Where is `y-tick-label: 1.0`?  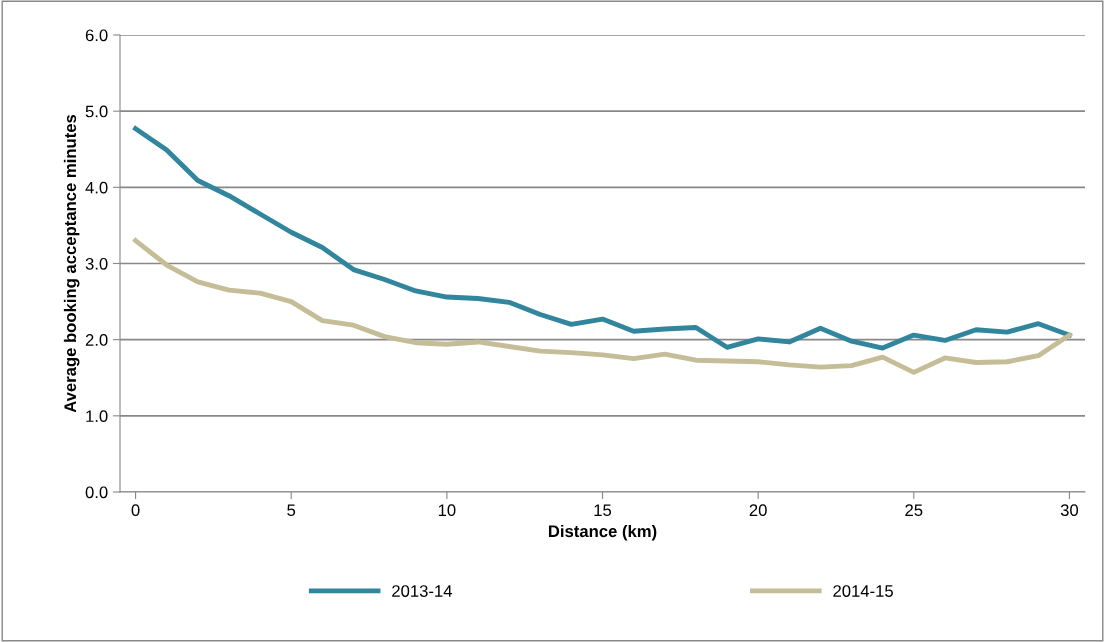
y-tick-label: 1.0 is located at coordinates (97, 416).